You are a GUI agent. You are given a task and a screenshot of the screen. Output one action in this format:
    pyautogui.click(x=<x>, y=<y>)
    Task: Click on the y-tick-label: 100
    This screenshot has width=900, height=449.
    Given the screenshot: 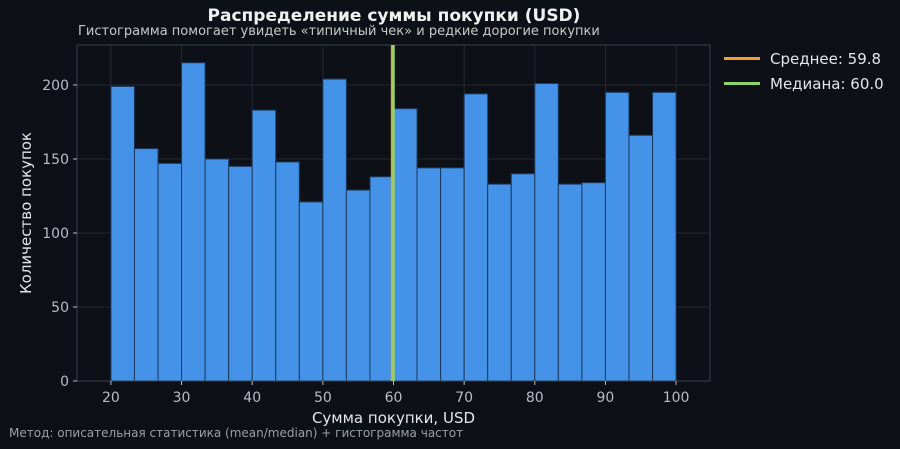 What is the action you would take?
    pyautogui.click(x=55, y=234)
    